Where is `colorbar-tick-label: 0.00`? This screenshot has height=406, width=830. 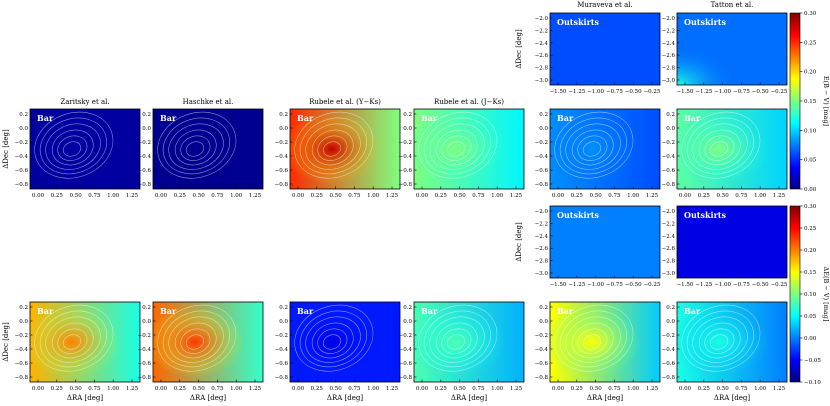
colorbar-tick-label: 0.00 is located at coordinates (810, 190).